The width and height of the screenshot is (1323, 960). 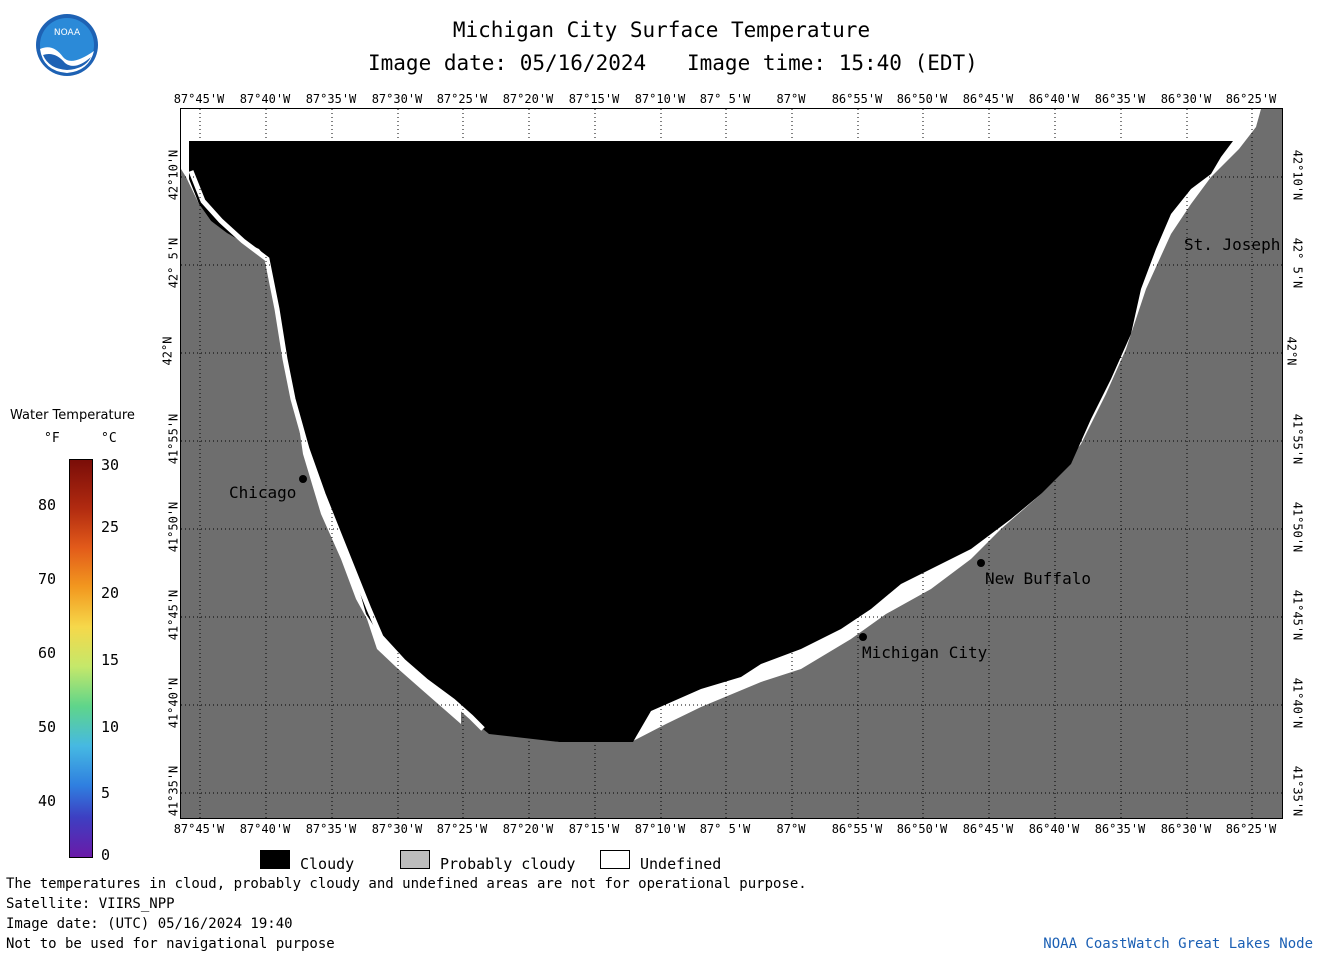 I want to click on key-probably-cloudy-swatch, so click(x=415, y=859).